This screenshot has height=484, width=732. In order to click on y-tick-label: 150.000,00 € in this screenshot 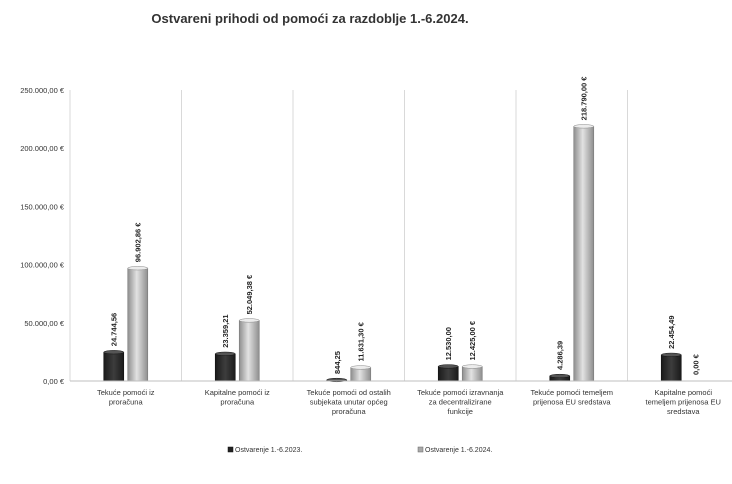, I will do `click(42, 206)`.